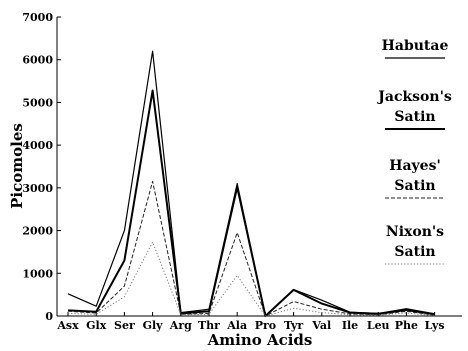 The image size is (468, 351). I want to click on y-axis-title: Picomoles, so click(17, 166).